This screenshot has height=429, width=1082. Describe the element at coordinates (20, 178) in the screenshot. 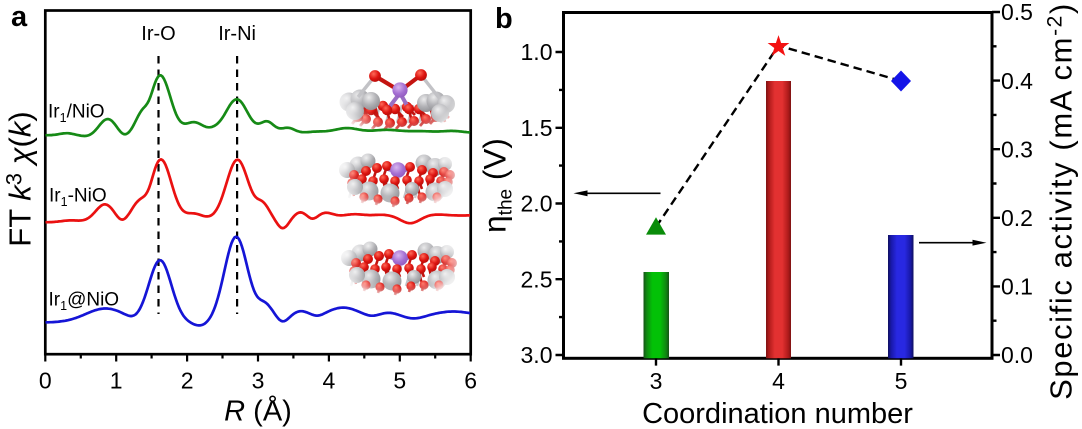

I see `svg-text: FT k3 χ(k)` at that location.